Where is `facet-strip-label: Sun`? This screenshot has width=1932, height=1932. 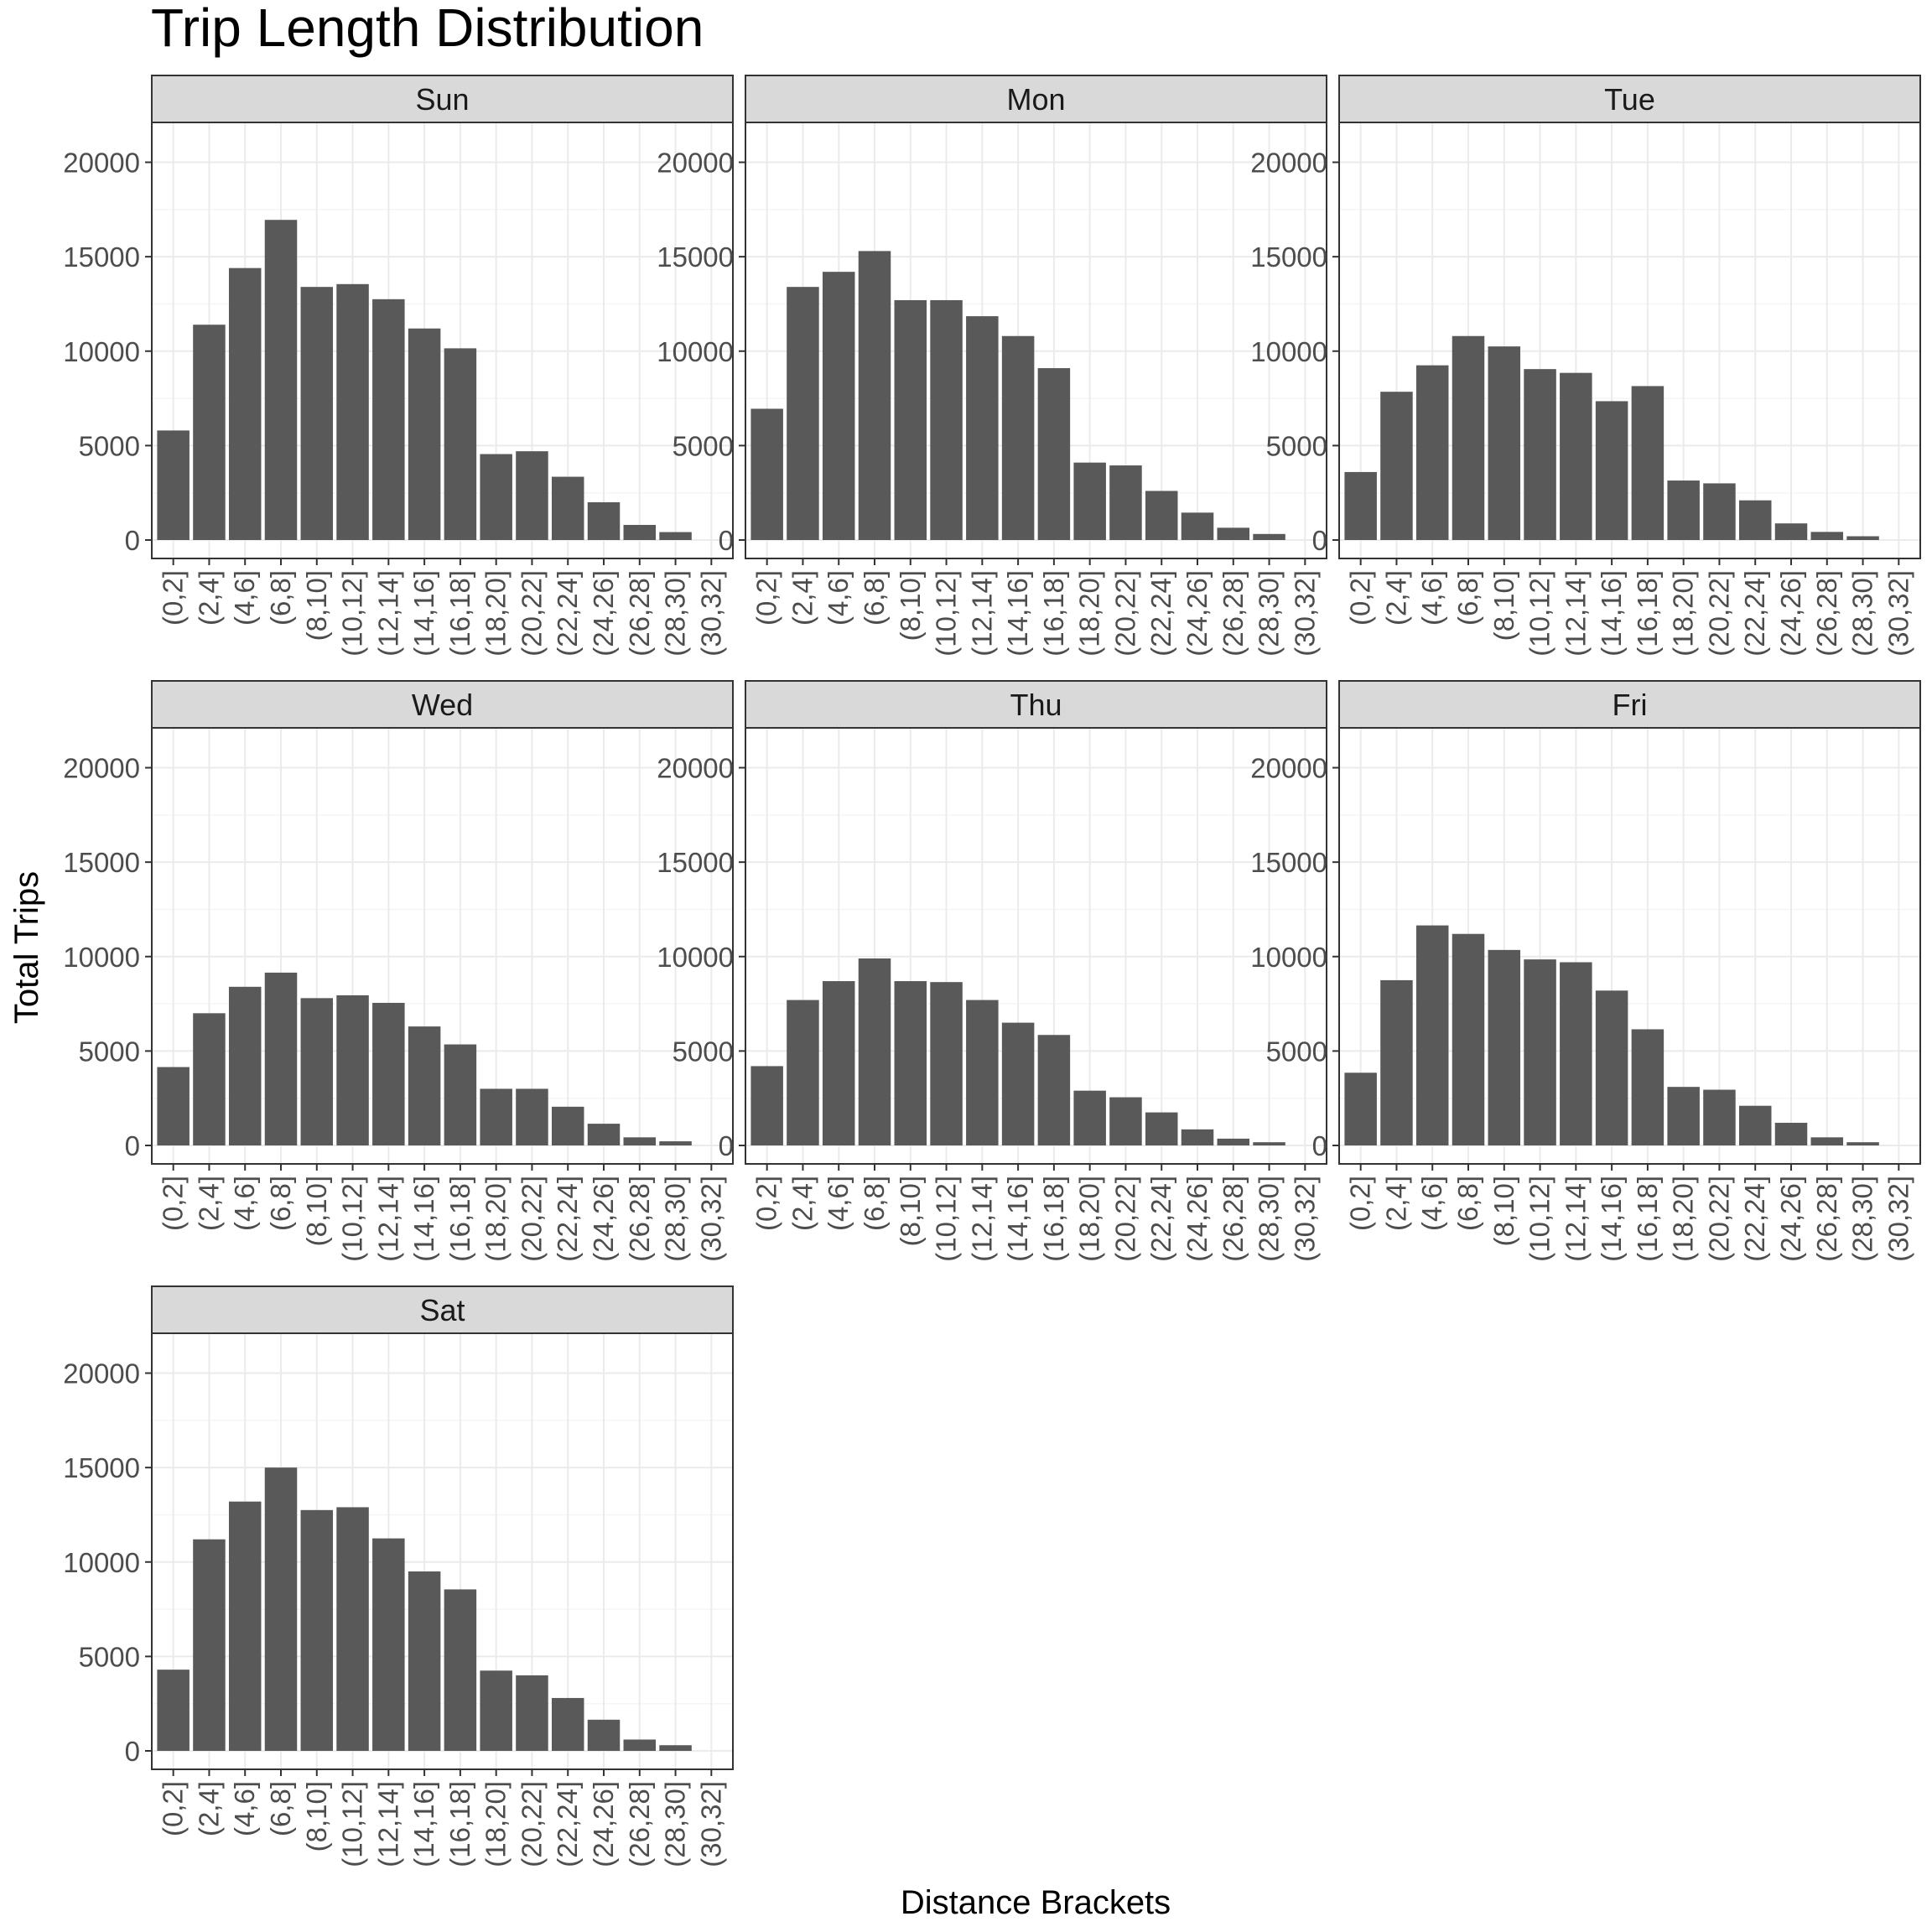 facet-strip-label: Sun is located at coordinates (442, 99).